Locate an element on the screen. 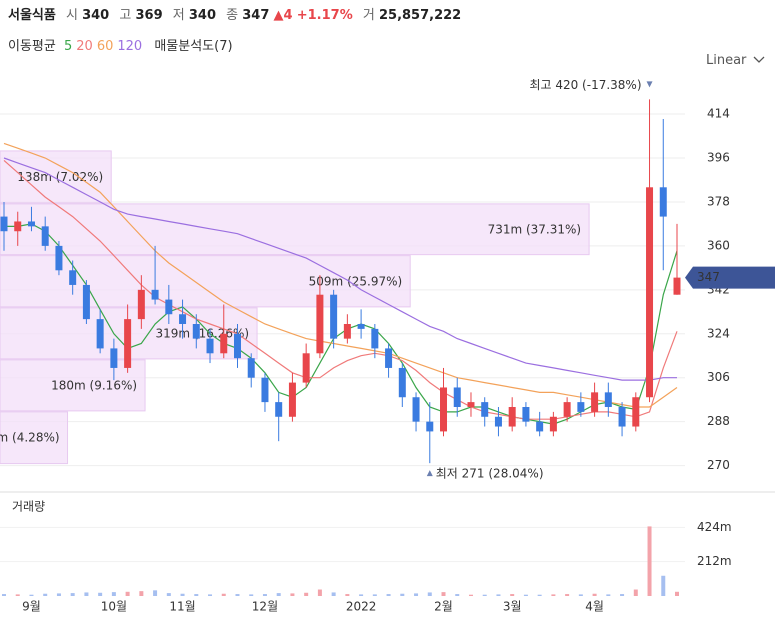 This screenshot has width=775, height=622. low-marker is located at coordinates (429, 473).